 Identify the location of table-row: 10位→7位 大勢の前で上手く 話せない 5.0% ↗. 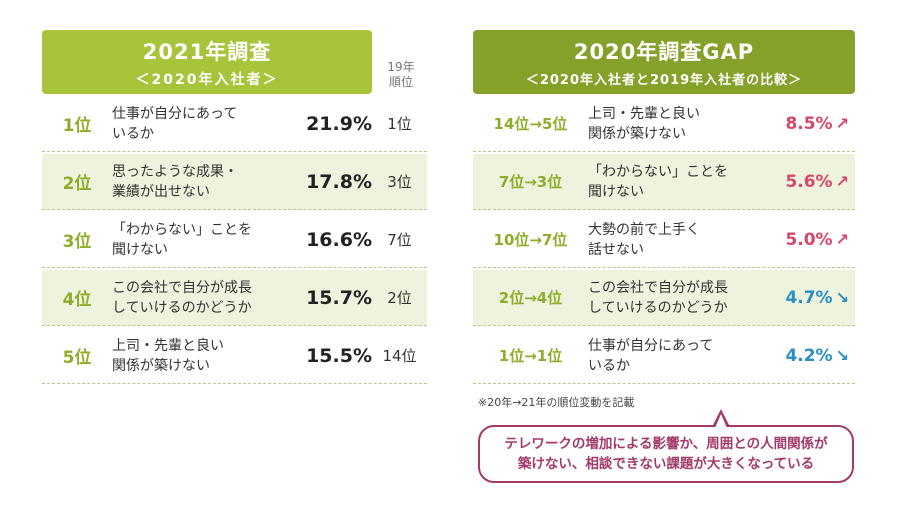
(664, 240).